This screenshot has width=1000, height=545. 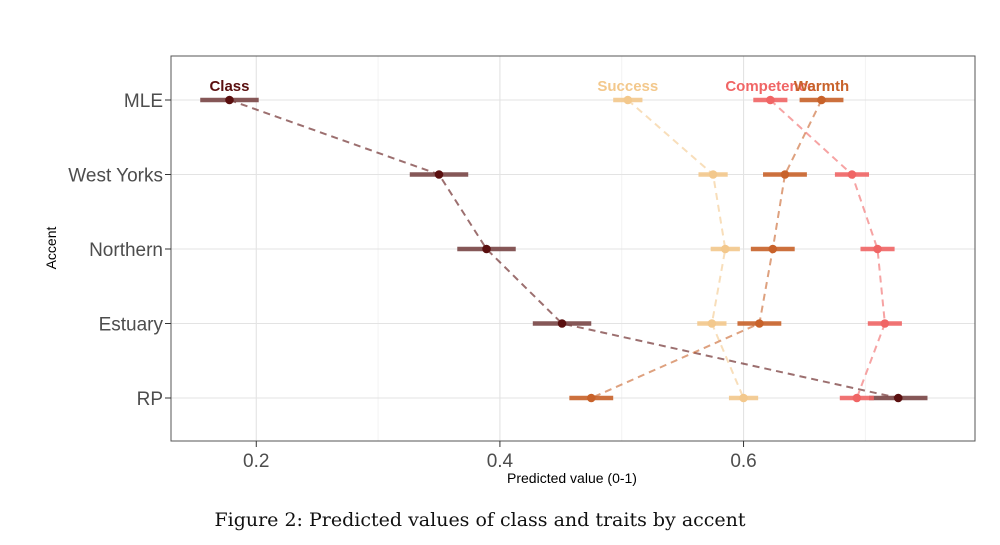 I want to click on y-axis-title: Accent, so click(x=51, y=247).